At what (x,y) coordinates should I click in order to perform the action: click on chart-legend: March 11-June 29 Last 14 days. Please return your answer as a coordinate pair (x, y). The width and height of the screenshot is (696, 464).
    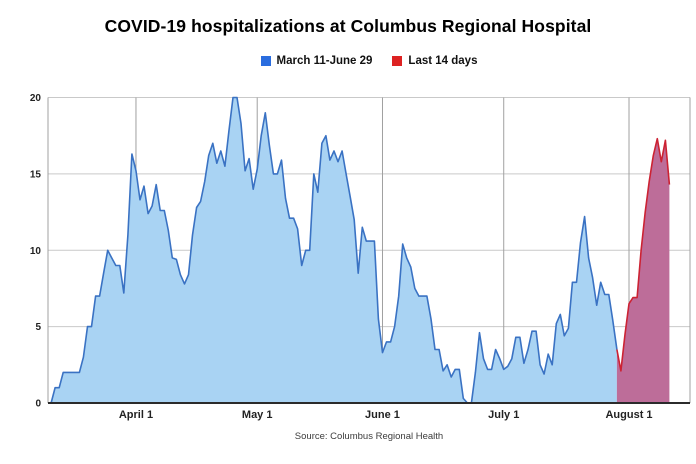
    Looking at the image, I should click on (369, 61).